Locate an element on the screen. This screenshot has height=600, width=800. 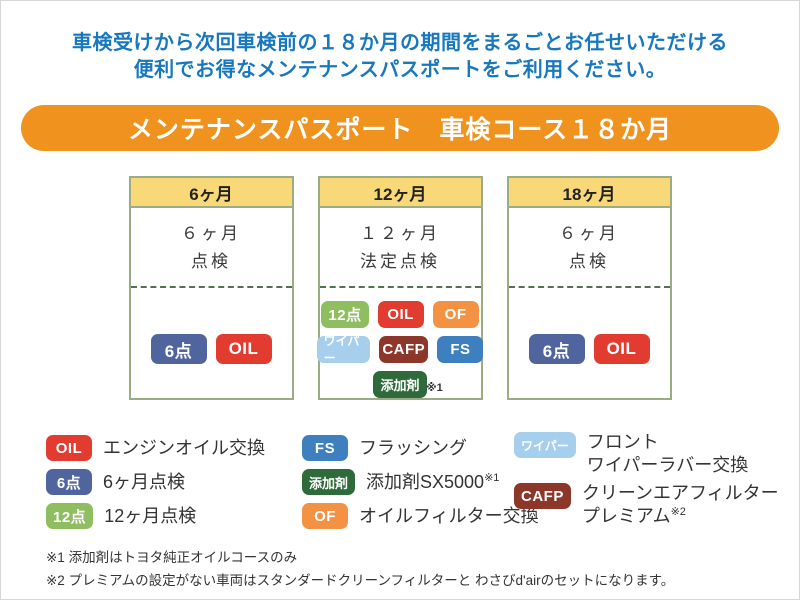
card-12-month-body: １２ヶ月 法定点検 12点 OIL OF ワイパー CAFP FS is located at coordinates (400, 315).